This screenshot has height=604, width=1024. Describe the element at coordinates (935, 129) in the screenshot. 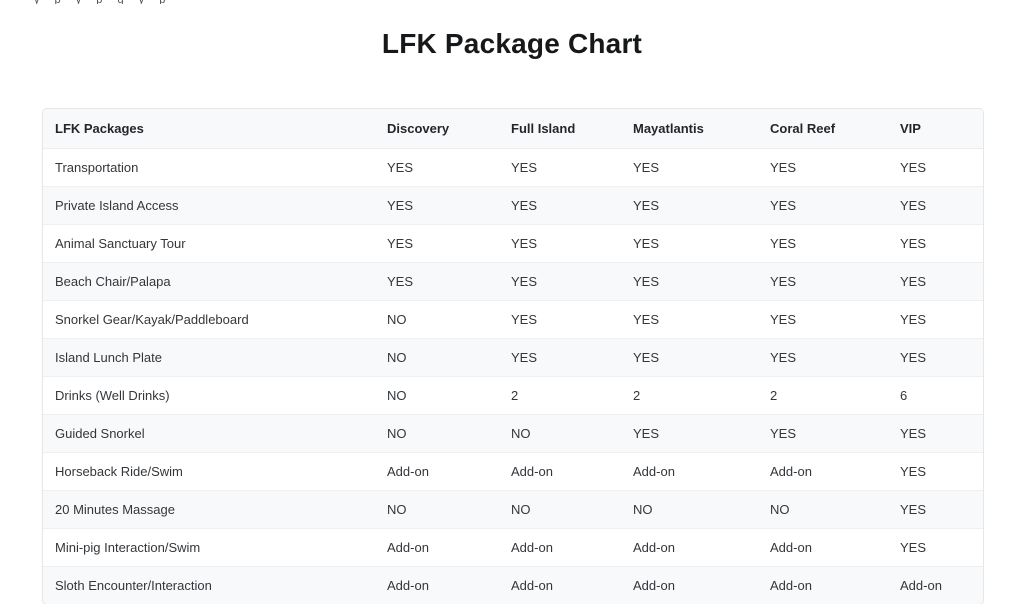

I see `column-header: VIP` at that location.